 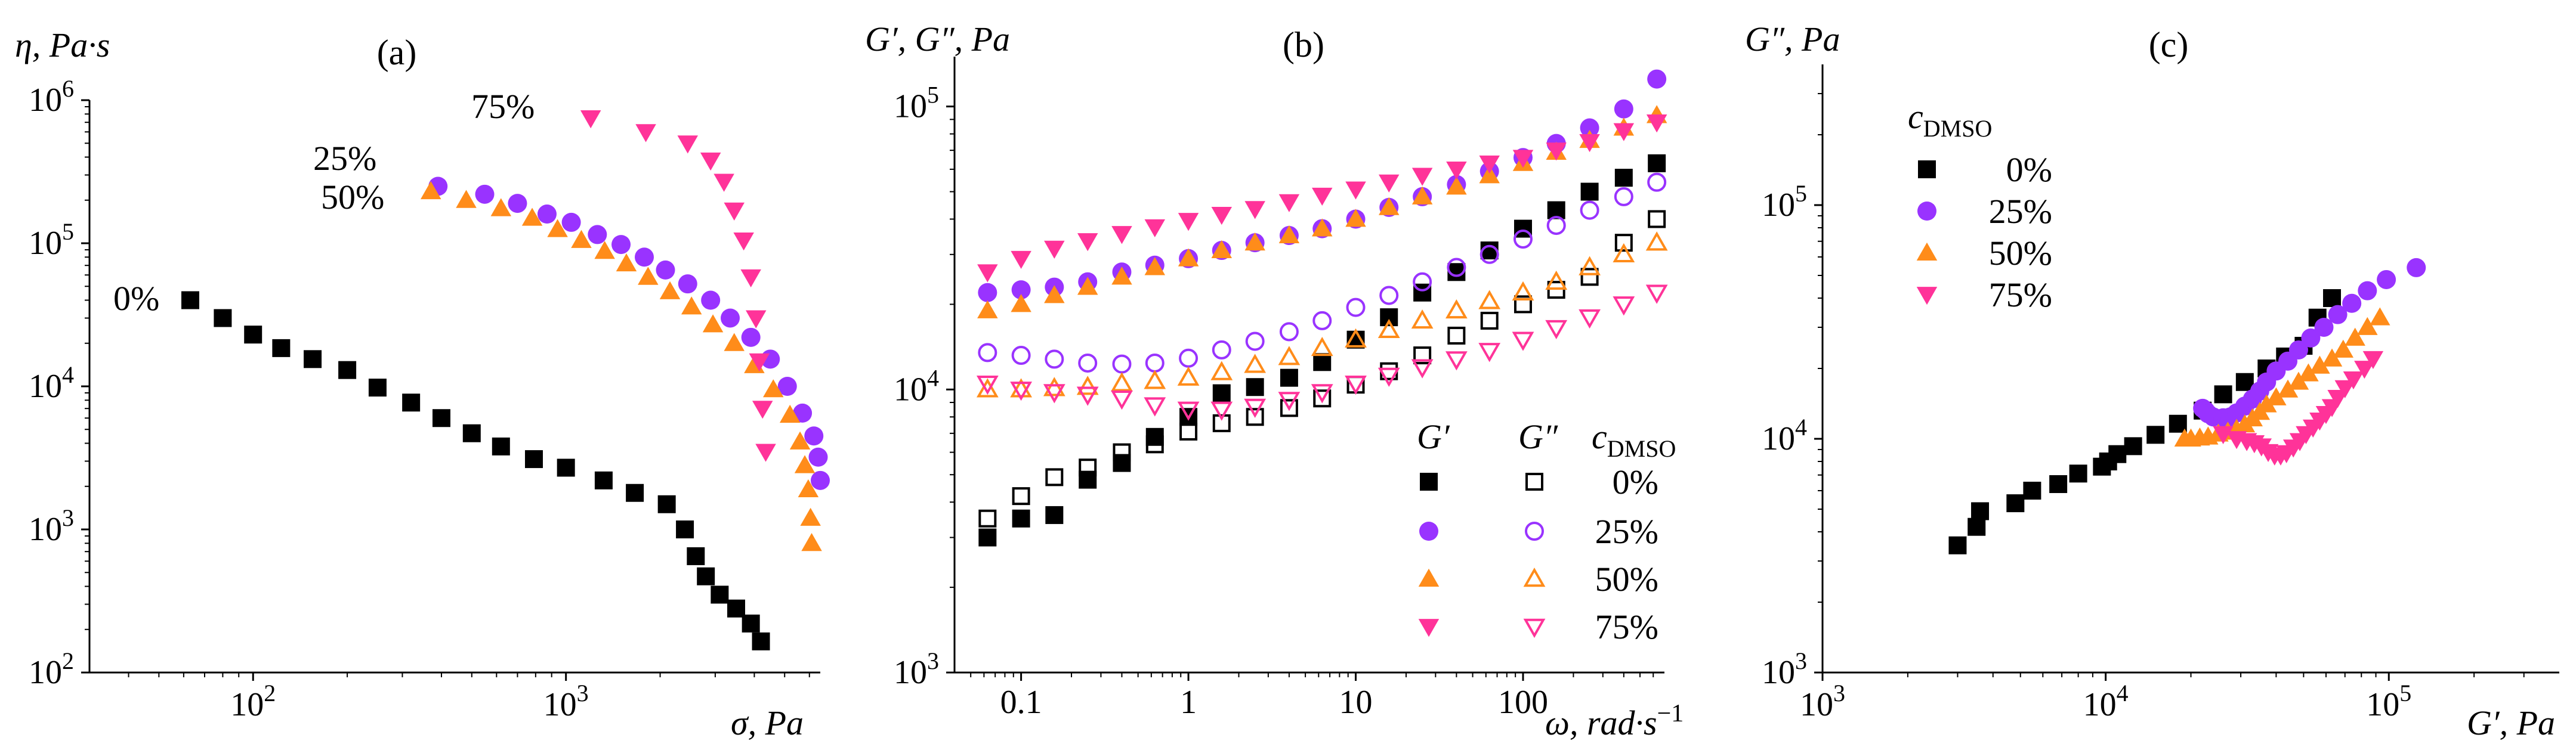 What do you see at coordinates (2020, 294) in the screenshot?
I see `panel-c-legend-label-3: 75%` at bounding box center [2020, 294].